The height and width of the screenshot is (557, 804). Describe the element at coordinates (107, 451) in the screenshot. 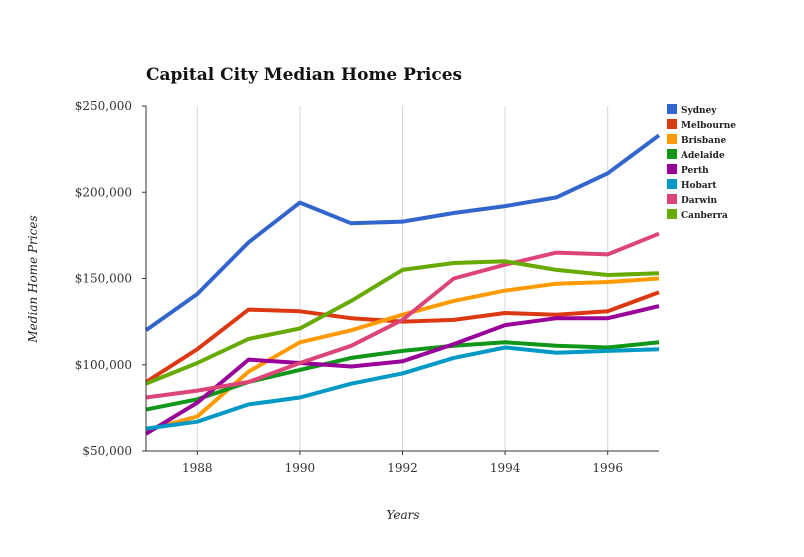

I see `y-tick-label: $50,000` at that location.